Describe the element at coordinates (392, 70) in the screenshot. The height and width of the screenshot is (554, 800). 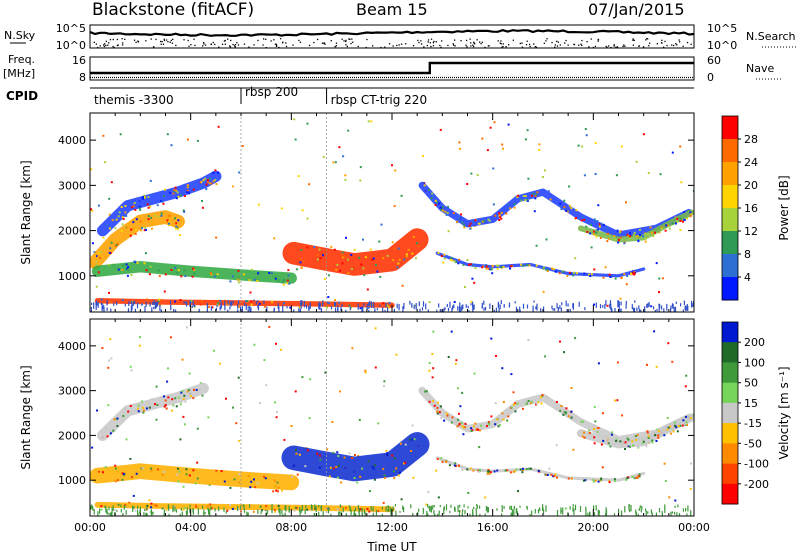
I see `freq-trace` at that location.